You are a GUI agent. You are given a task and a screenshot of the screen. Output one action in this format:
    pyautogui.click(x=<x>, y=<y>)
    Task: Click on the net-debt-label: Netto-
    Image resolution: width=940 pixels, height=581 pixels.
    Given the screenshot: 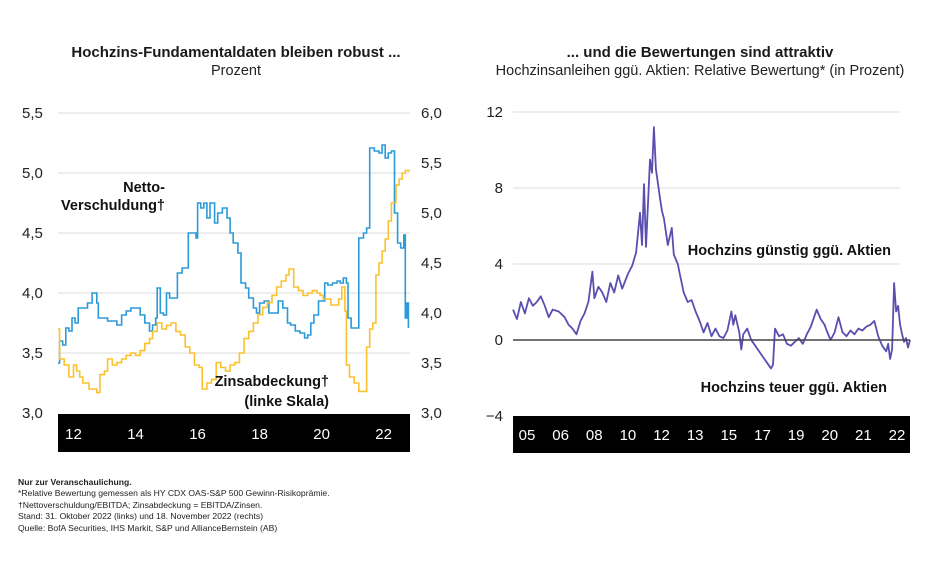 What is the action you would take?
    pyautogui.click(x=144, y=188)
    